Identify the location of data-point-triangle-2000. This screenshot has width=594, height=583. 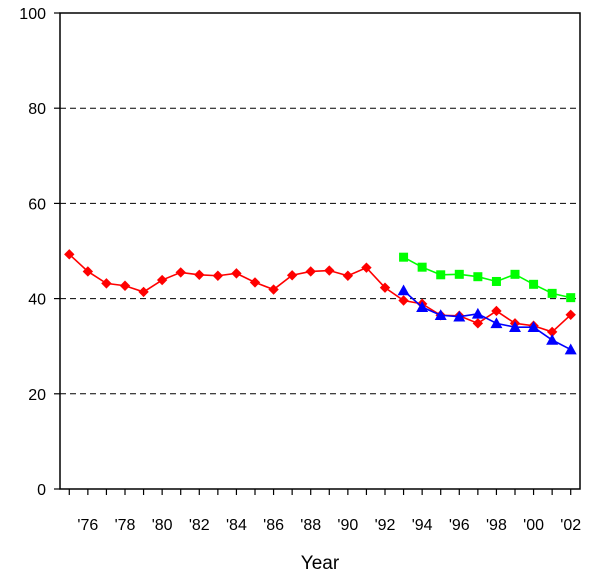
(533, 326).